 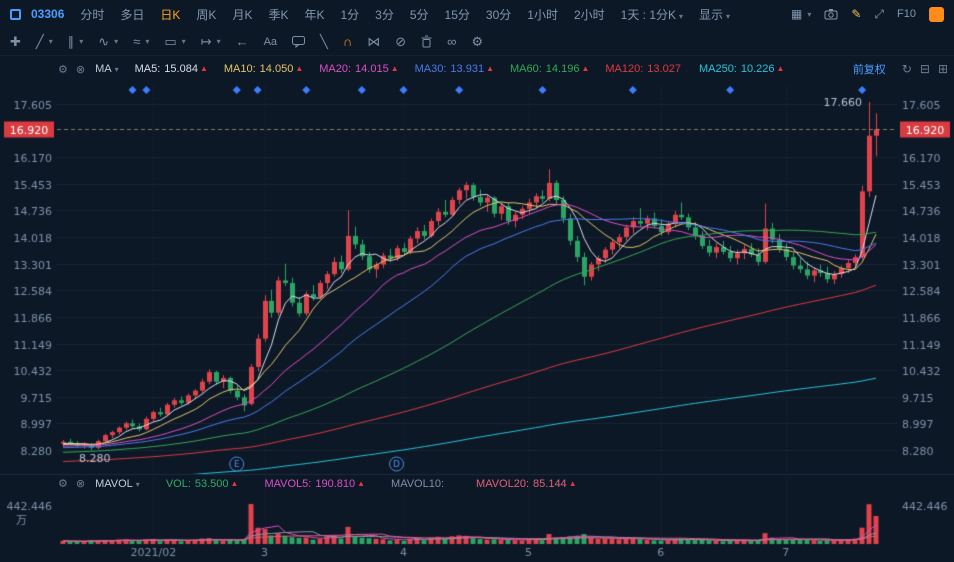 I want to click on extend-arrow-icon: ↦, so click(x=206, y=41).